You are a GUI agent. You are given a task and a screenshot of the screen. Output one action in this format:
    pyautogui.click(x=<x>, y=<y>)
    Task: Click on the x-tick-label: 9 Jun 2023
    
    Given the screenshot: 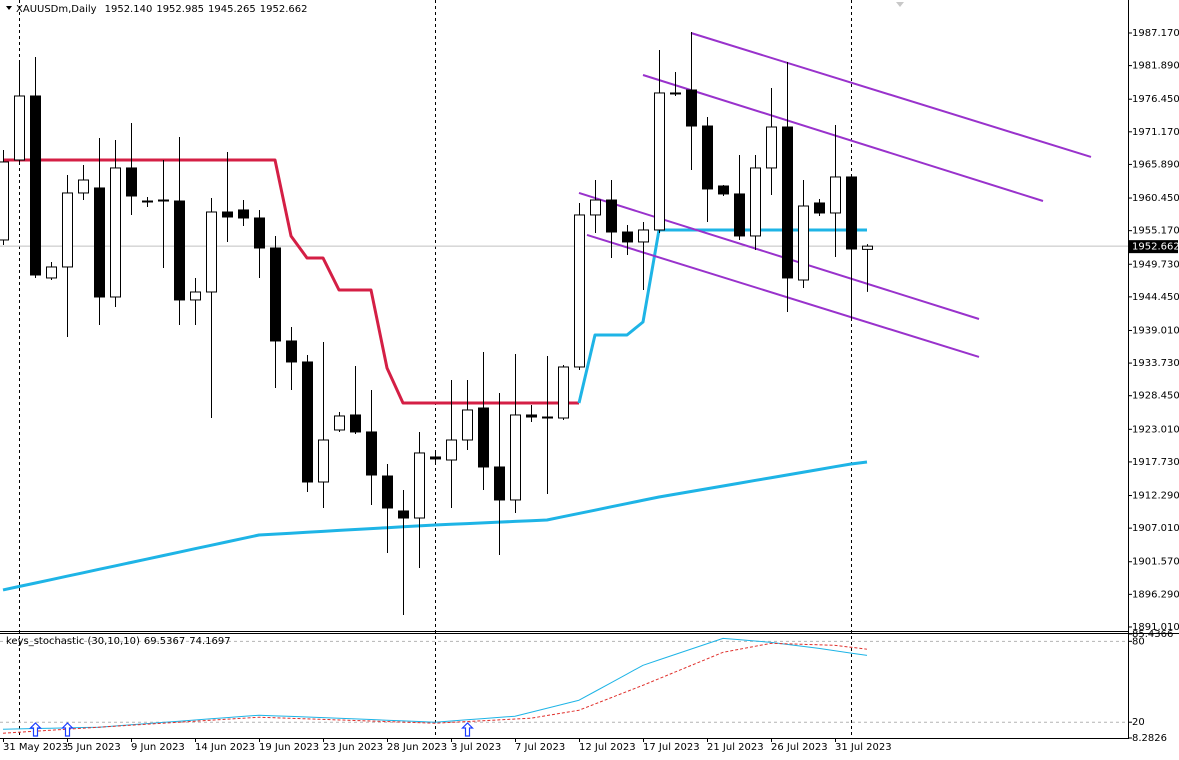 What is the action you would take?
    pyautogui.click(x=158, y=747)
    